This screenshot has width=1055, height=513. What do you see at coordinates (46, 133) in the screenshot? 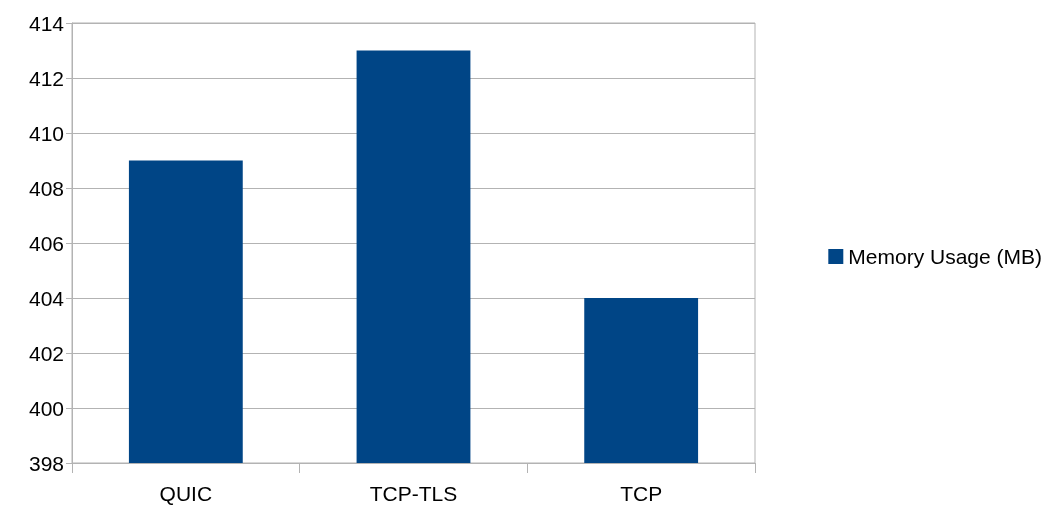
I see `y-tick-label: 410` at bounding box center [46, 133].